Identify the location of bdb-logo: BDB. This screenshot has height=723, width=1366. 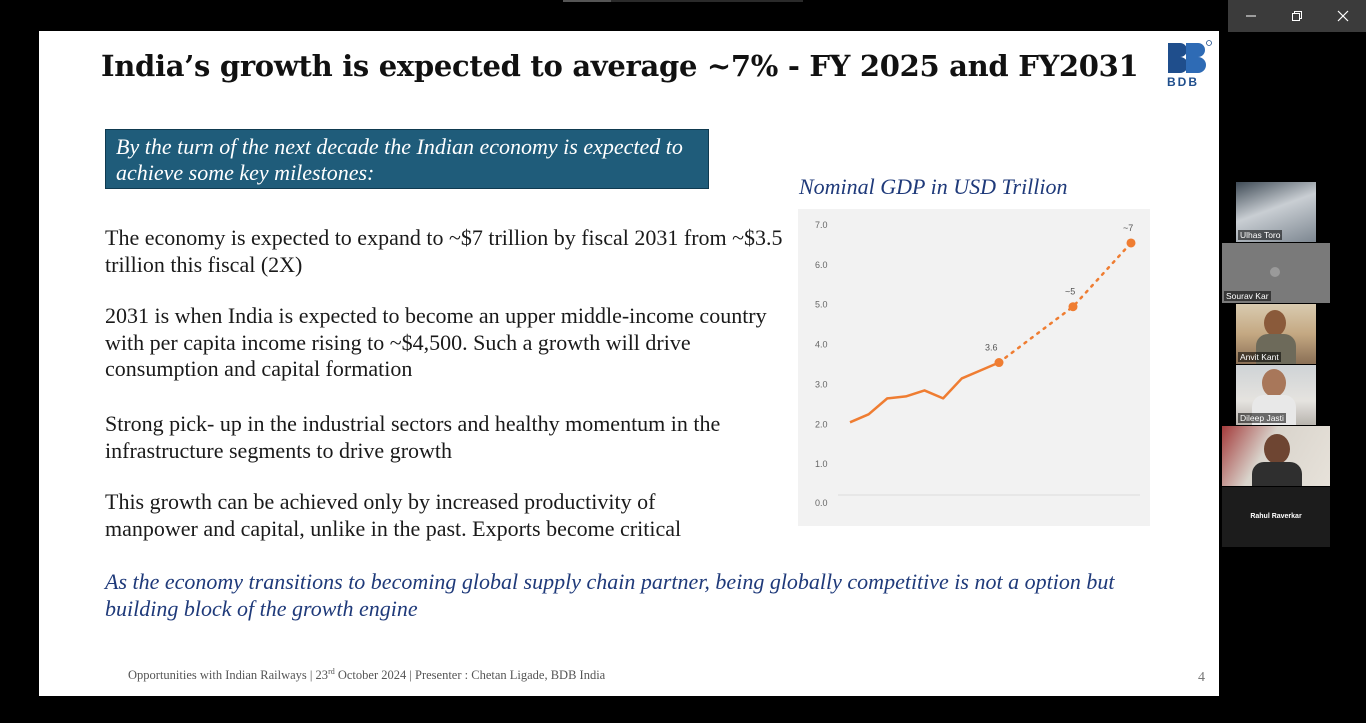
(1189, 63).